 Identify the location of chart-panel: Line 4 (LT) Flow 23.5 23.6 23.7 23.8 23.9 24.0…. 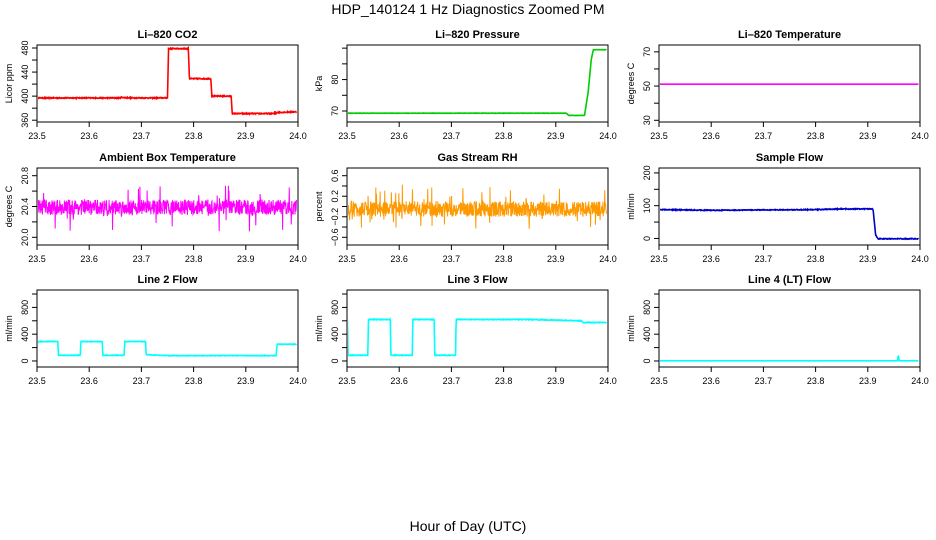
(777, 330).